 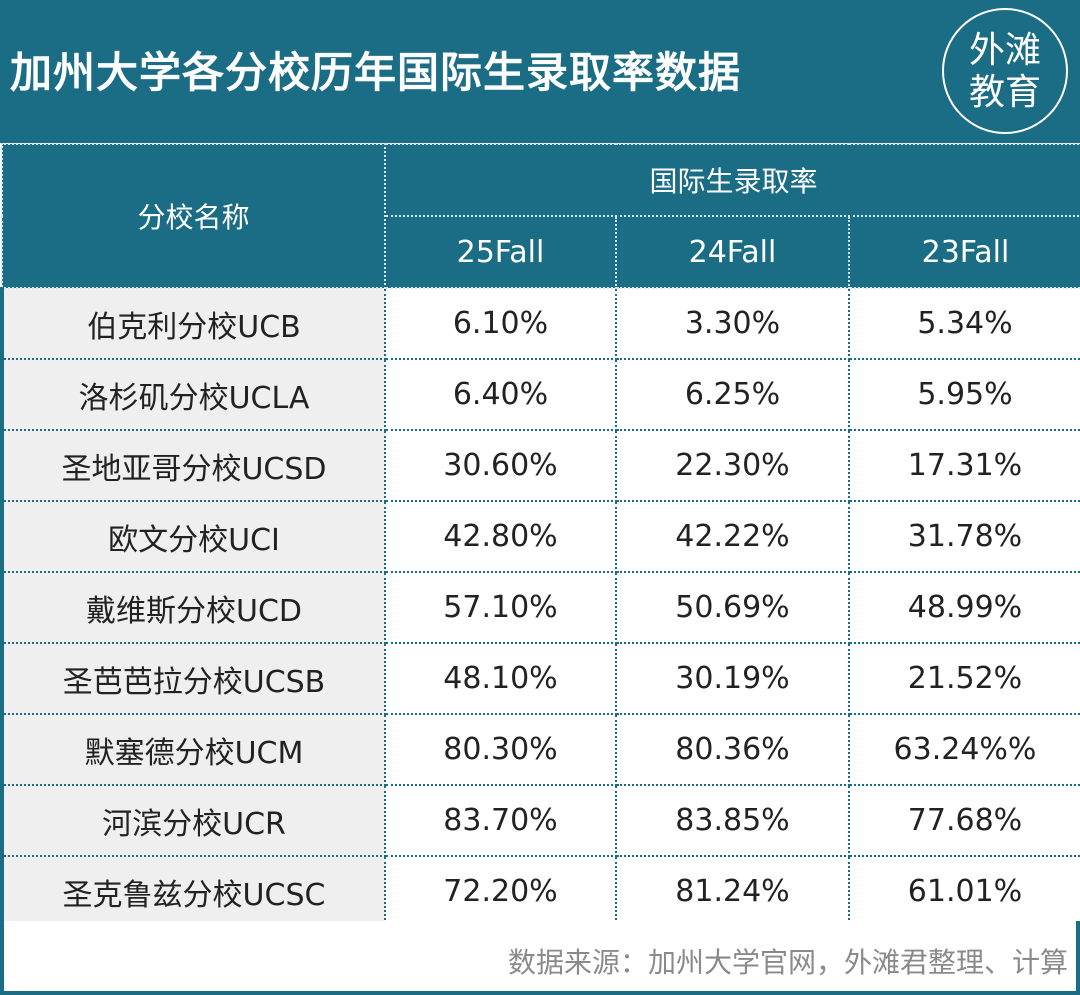 I want to click on header-row-1: 分校名称 国际生录取率, so click(x=540, y=216).